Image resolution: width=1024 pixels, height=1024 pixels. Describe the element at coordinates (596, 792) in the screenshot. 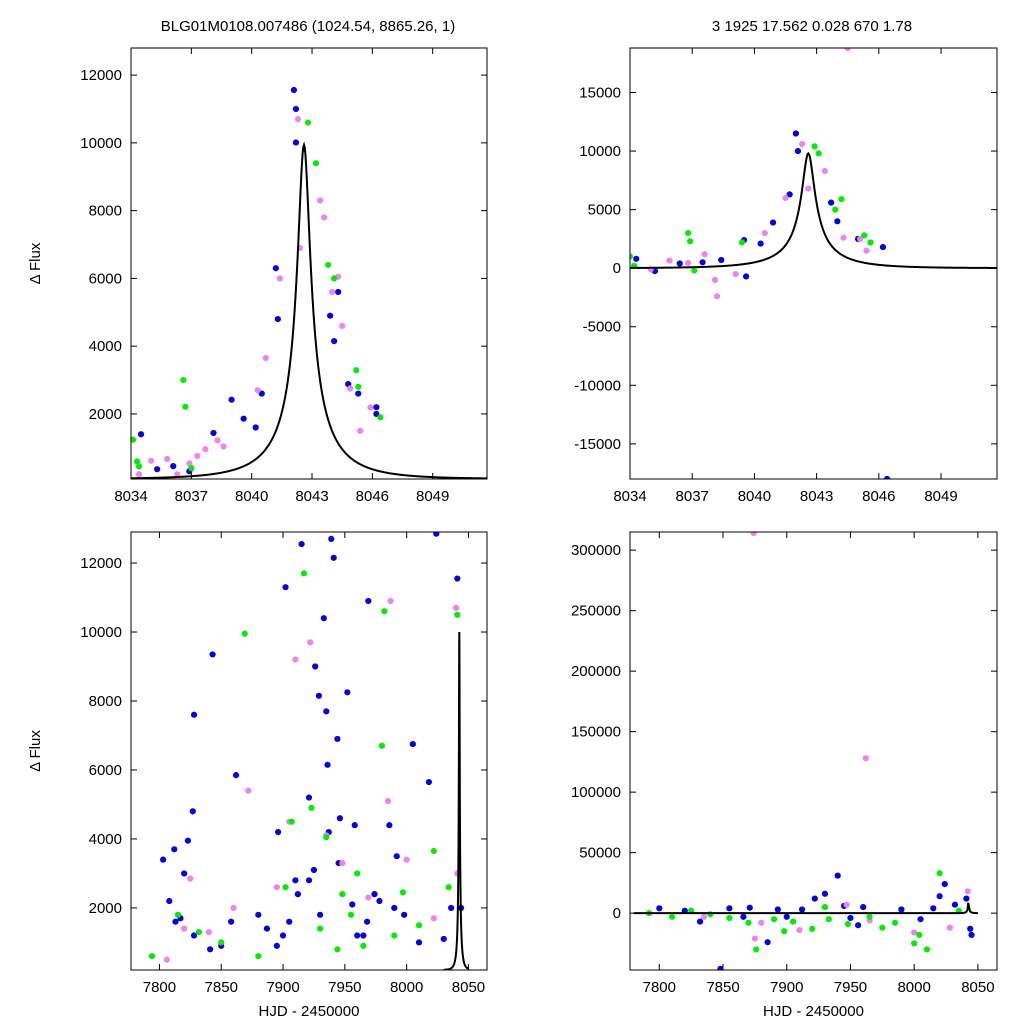

I see `y-tick-label: 100000` at that location.